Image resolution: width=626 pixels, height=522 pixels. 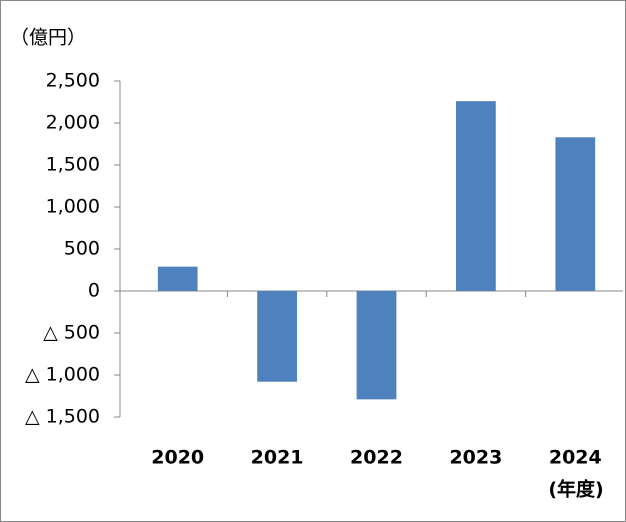 What do you see at coordinates (71, 333) in the screenshot?
I see `y-tick-label: △ 500` at bounding box center [71, 333].